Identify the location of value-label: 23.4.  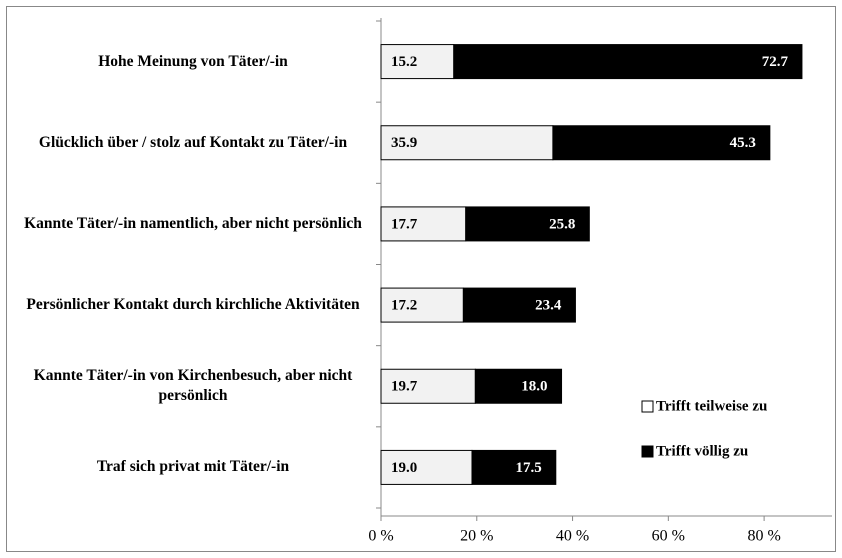
(548, 306).